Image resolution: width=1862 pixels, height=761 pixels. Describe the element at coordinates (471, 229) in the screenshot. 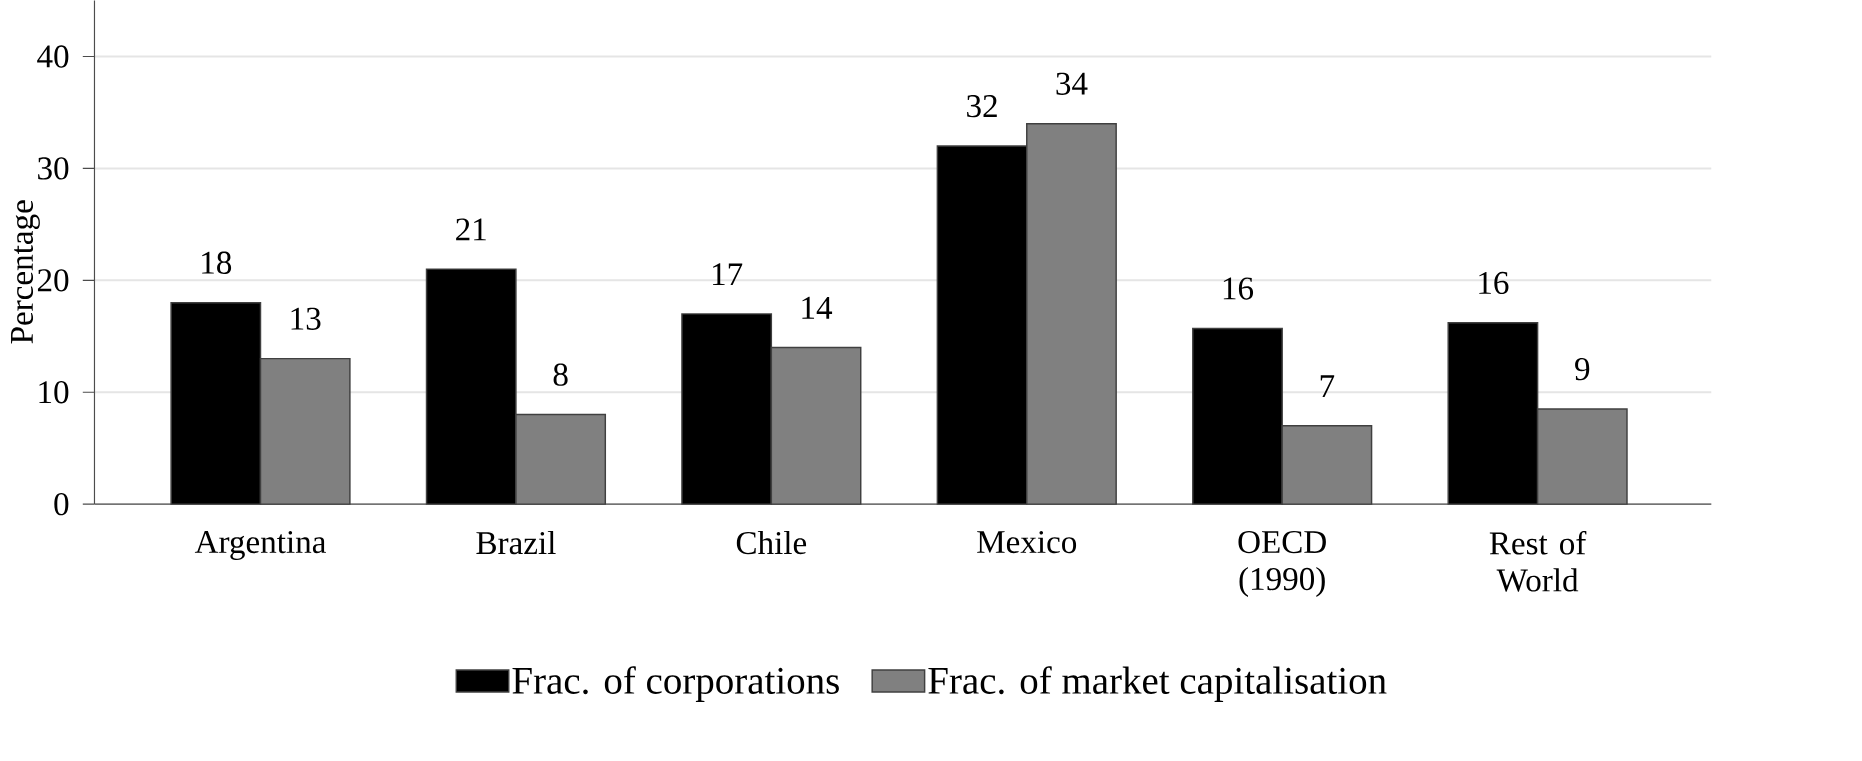

I see `data-label: 21` at that location.